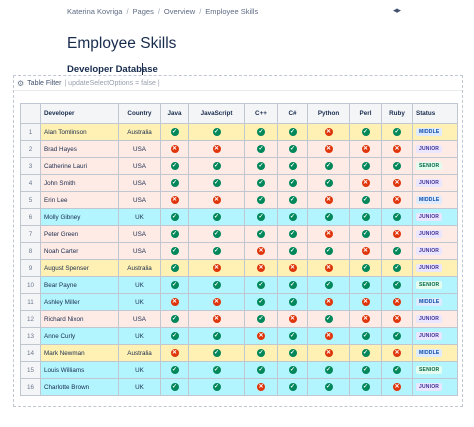  I want to click on expand-icon: ◂▸, so click(397, 10).